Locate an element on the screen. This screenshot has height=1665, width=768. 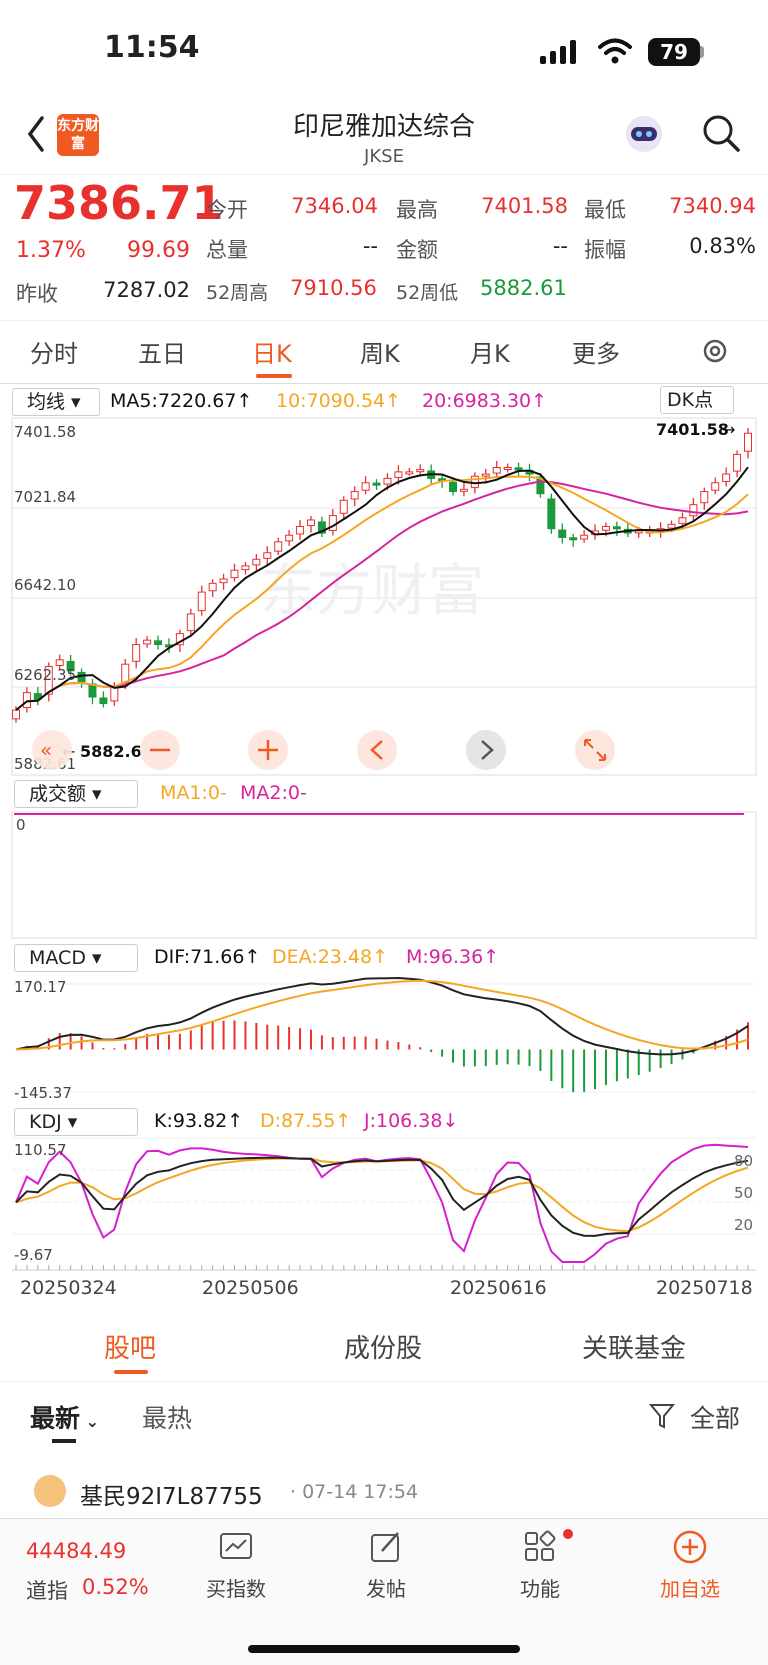
ma-selector: 均线 ▾ is located at coordinates (56, 402).